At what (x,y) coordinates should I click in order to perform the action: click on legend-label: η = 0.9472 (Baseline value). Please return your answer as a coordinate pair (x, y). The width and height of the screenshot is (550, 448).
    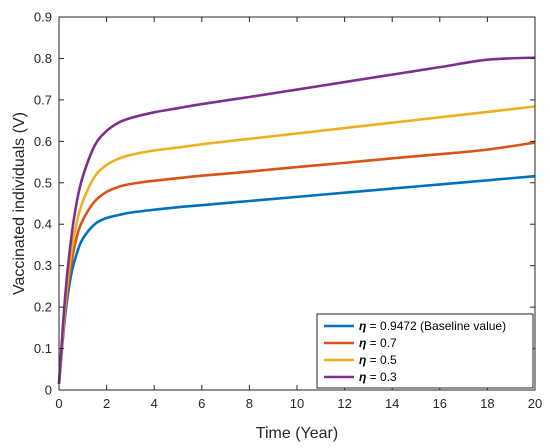
    Looking at the image, I should click on (432, 326).